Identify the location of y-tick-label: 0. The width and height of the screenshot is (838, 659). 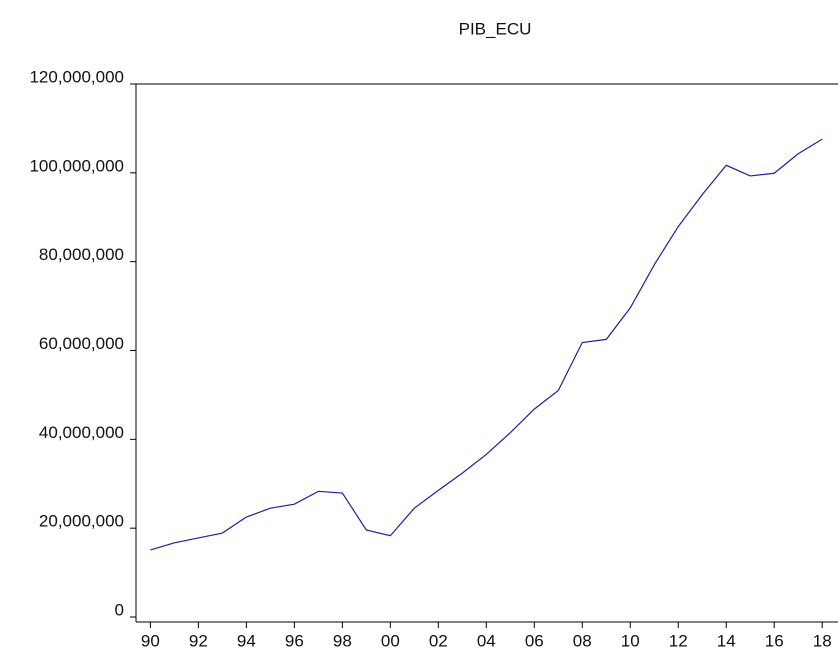
(119, 609).